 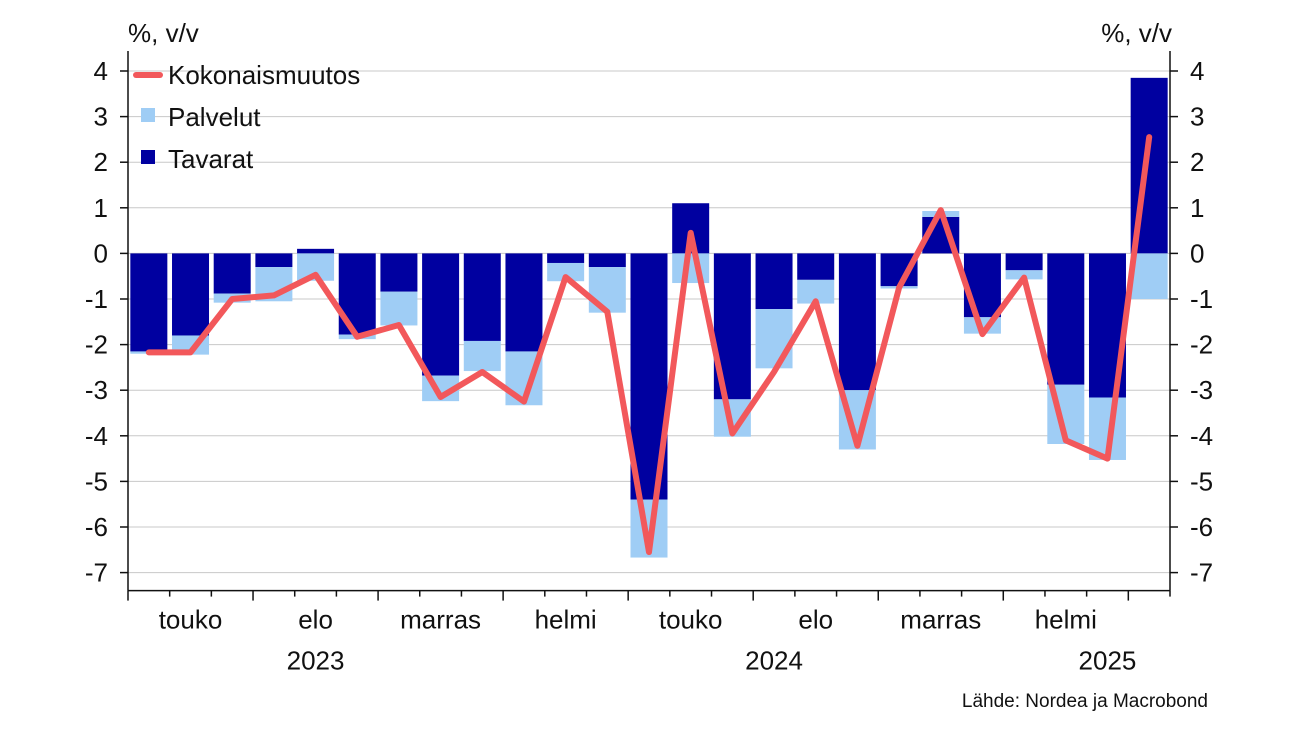 I want to click on y-tick-label-left: 3, so click(x=101, y=117).